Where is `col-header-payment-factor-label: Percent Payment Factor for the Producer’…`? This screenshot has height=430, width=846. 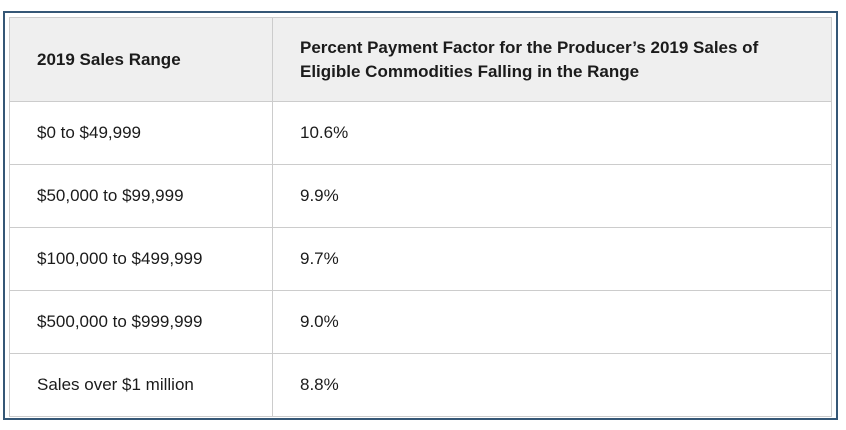 col-header-payment-factor-label: Percent Payment Factor for the Producer’… is located at coordinates (529, 59).